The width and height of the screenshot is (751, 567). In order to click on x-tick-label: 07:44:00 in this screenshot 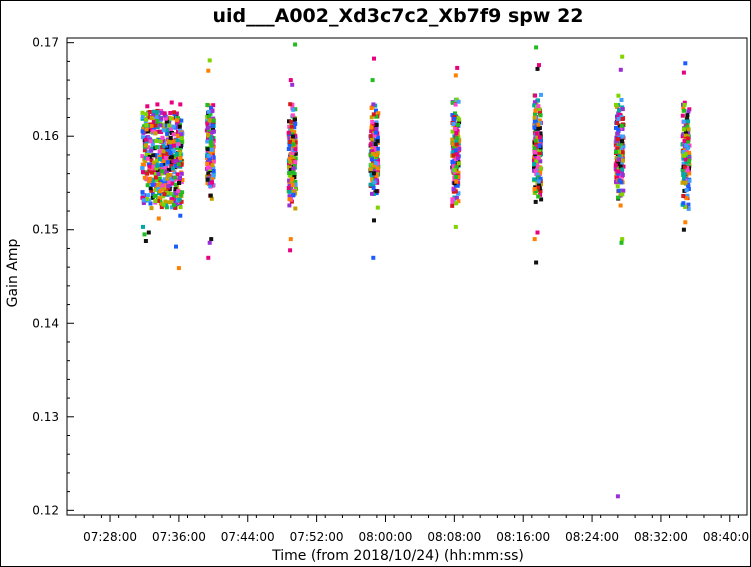, I will do `click(248, 537)`.